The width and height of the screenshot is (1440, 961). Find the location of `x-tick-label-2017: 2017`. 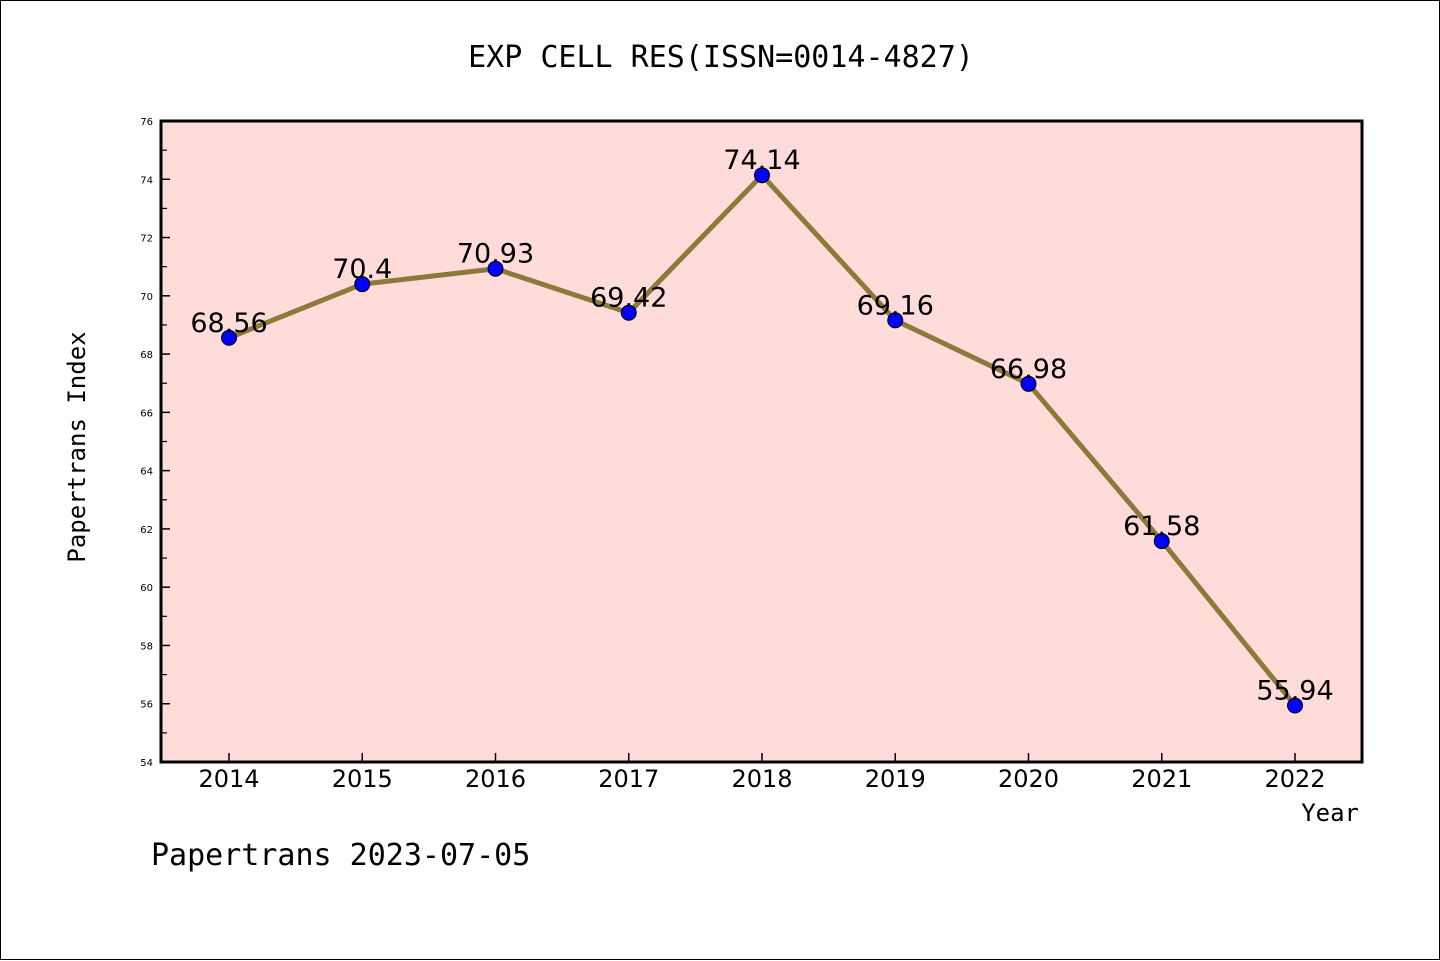

x-tick-label-2017: 2017 is located at coordinates (628, 779).